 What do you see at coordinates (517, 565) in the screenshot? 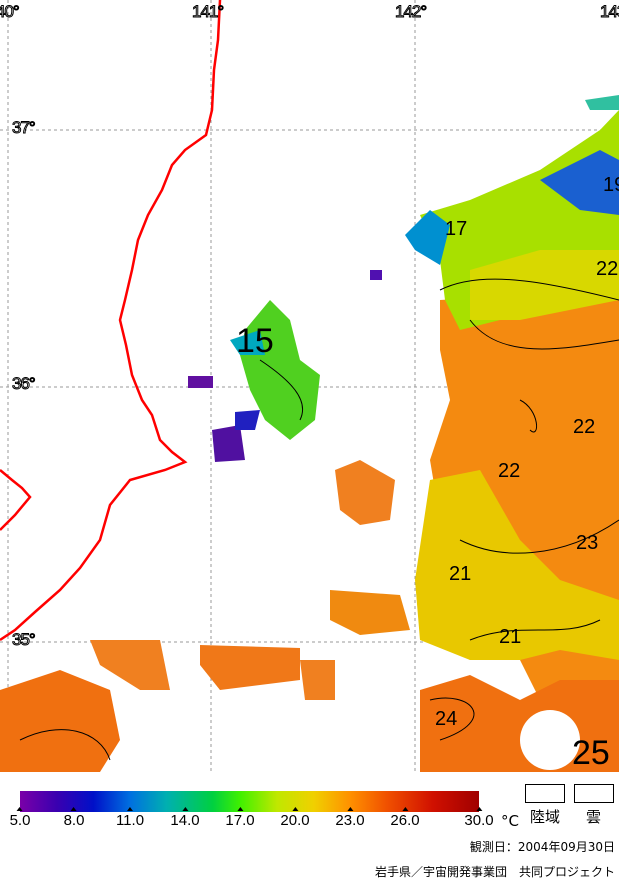
I see `sst-region-east-yellow` at bounding box center [517, 565].